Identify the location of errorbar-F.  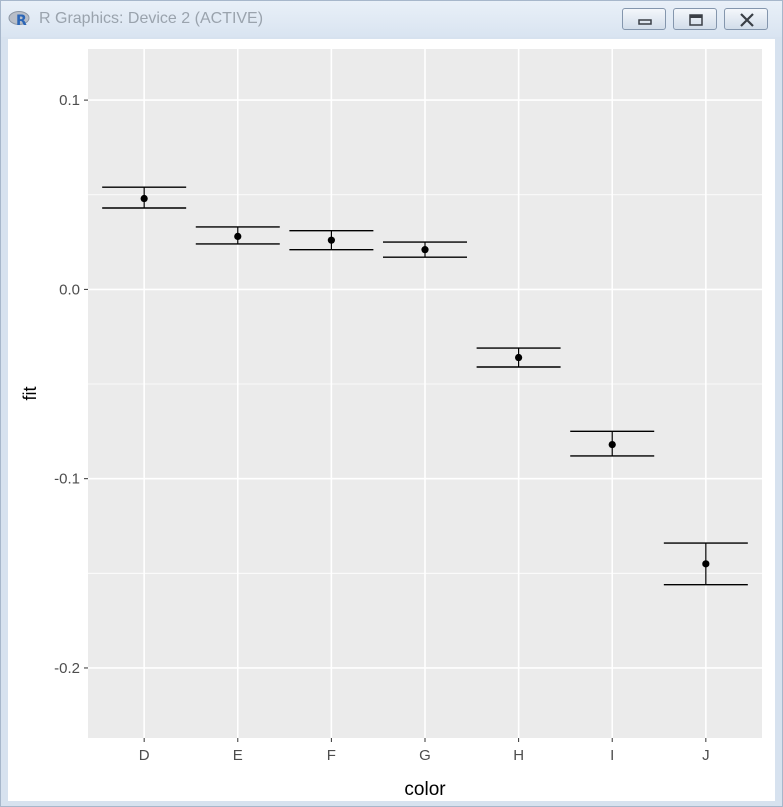
(331, 240).